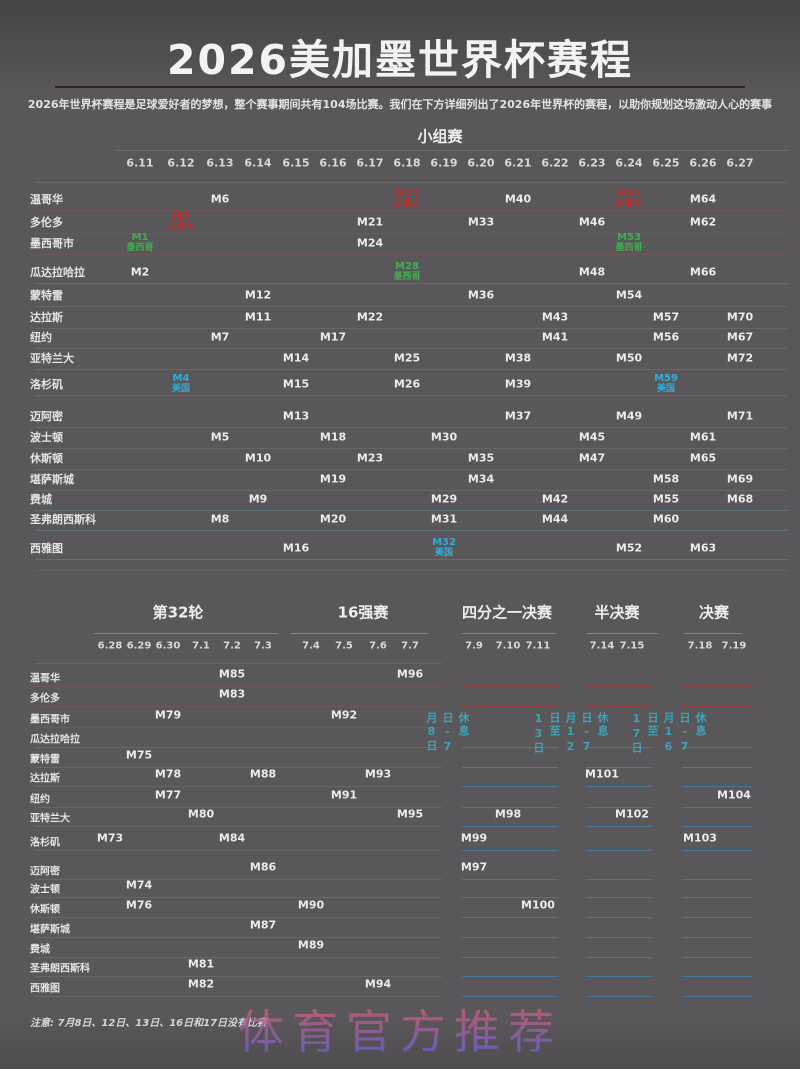  What do you see at coordinates (400, 60) in the screenshot?
I see `page-title: 2026美加墨世界杯赛程` at bounding box center [400, 60].